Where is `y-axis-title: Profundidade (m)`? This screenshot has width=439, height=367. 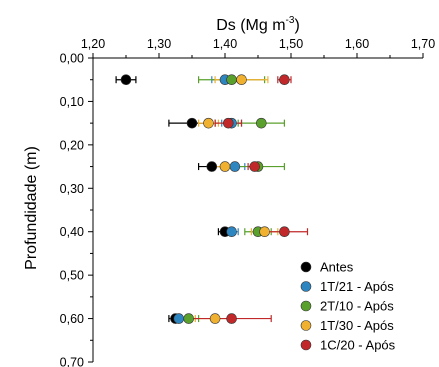
y-axis-title: Profundidade (m) is located at coordinates (31, 208).